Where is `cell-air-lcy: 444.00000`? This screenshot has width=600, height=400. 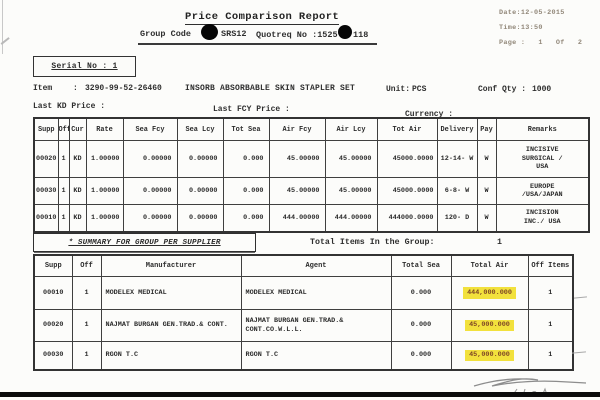 cell-air-lcy: 444.00000 is located at coordinates (351, 218).